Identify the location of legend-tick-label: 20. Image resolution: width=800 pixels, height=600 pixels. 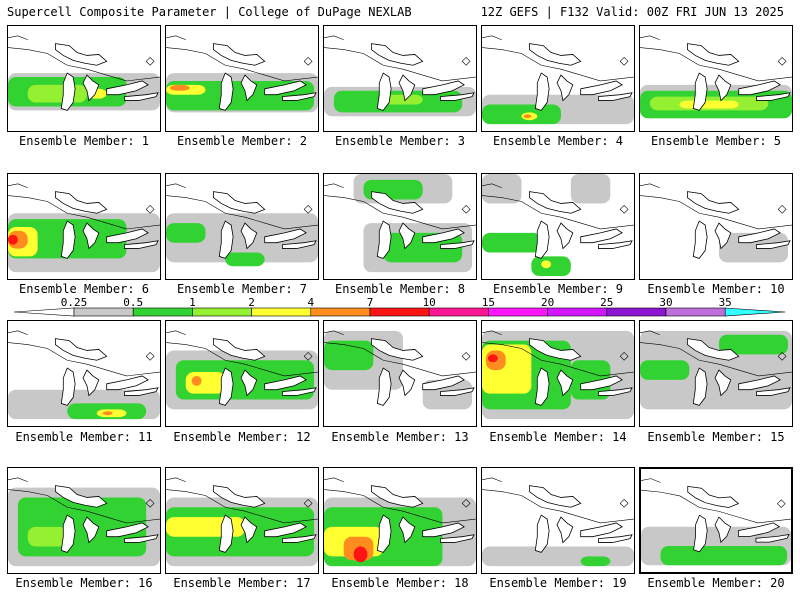
(547, 302).